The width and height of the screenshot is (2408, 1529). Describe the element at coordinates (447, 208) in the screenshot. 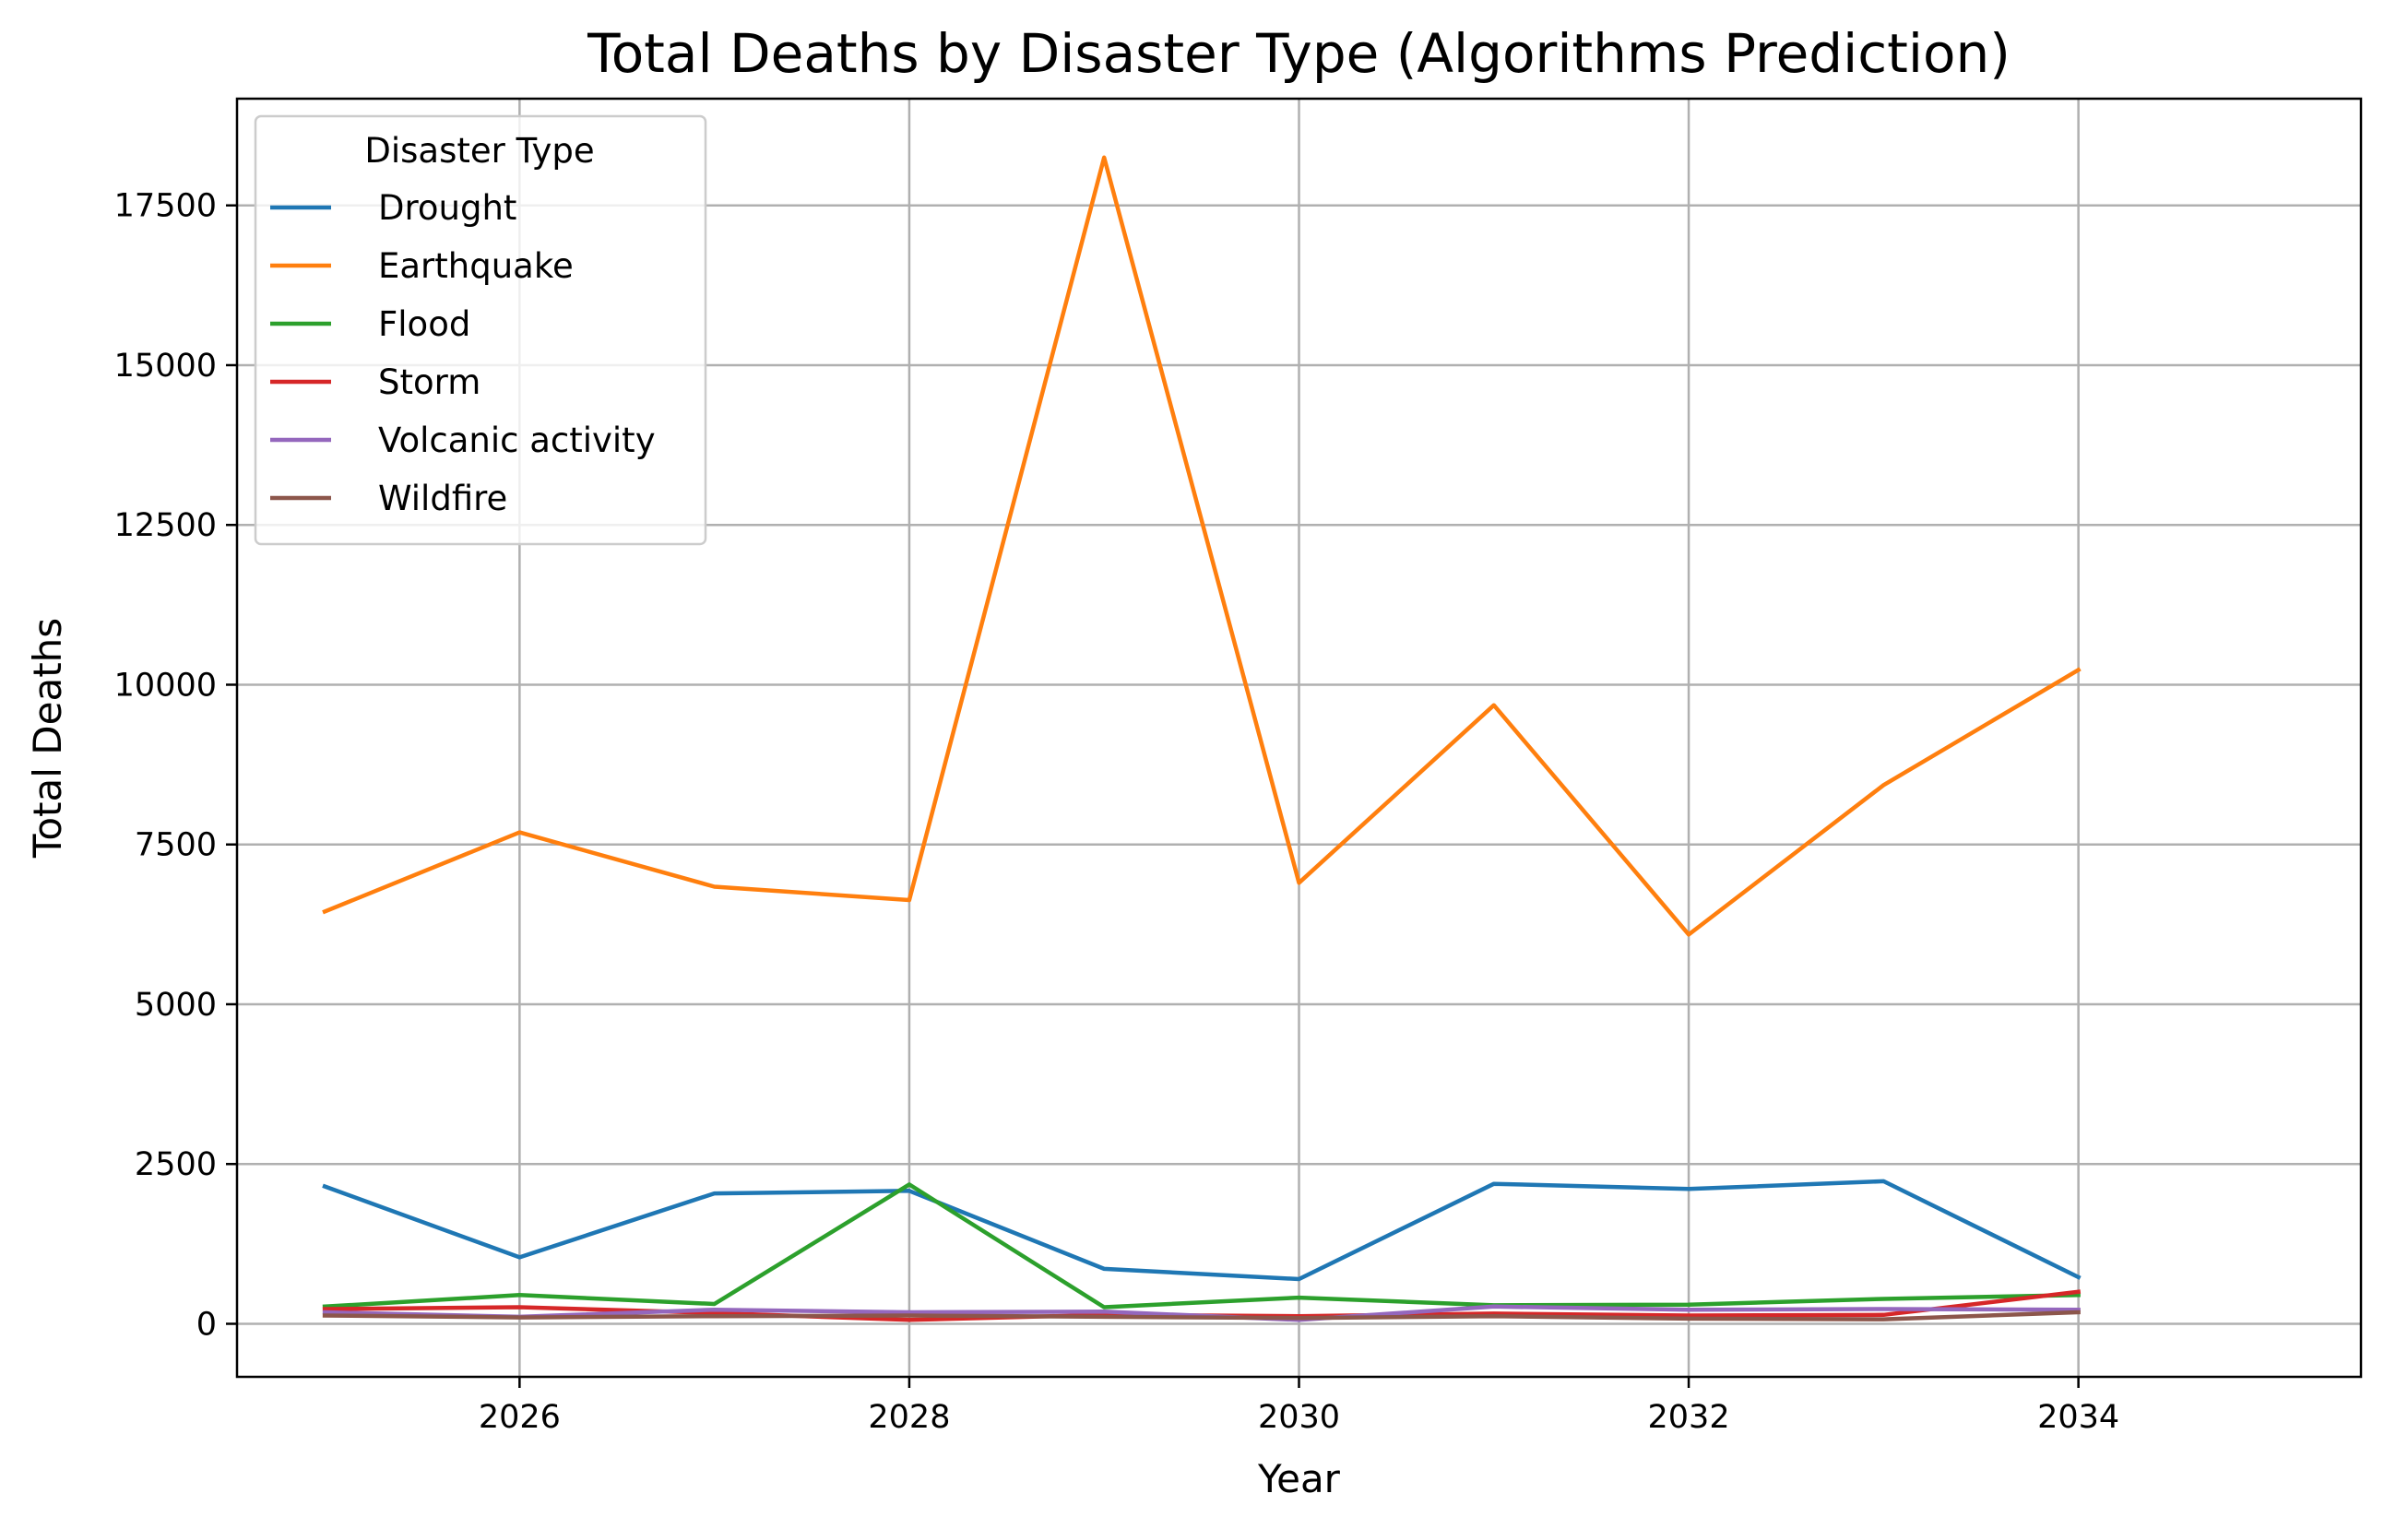

I see `legend-label: Drought` at that location.